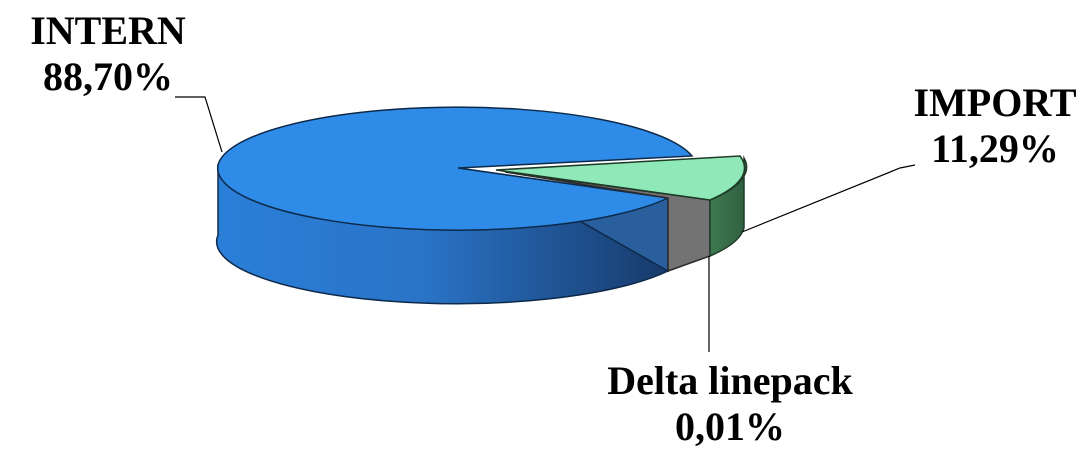 This screenshot has width=1091, height=450. Describe the element at coordinates (455, 168) in the screenshot. I see `slice-intern` at that location.